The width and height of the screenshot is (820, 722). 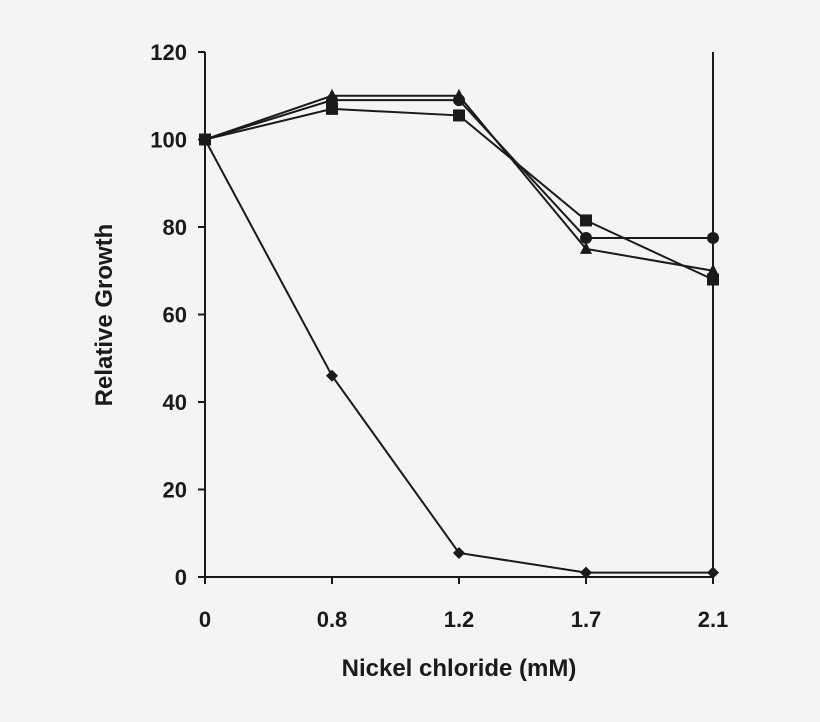 I want to click on x-tick-label: 1.7, so click(x=586, y=619).